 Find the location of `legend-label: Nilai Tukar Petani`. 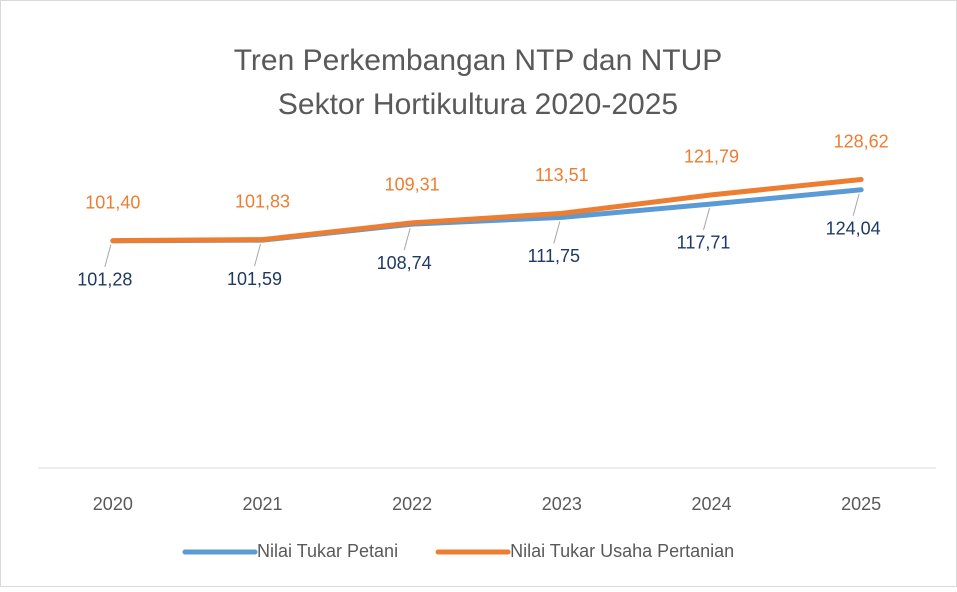

legend-label: Nilai Tukar Petani is located at coordinates (327, 551).